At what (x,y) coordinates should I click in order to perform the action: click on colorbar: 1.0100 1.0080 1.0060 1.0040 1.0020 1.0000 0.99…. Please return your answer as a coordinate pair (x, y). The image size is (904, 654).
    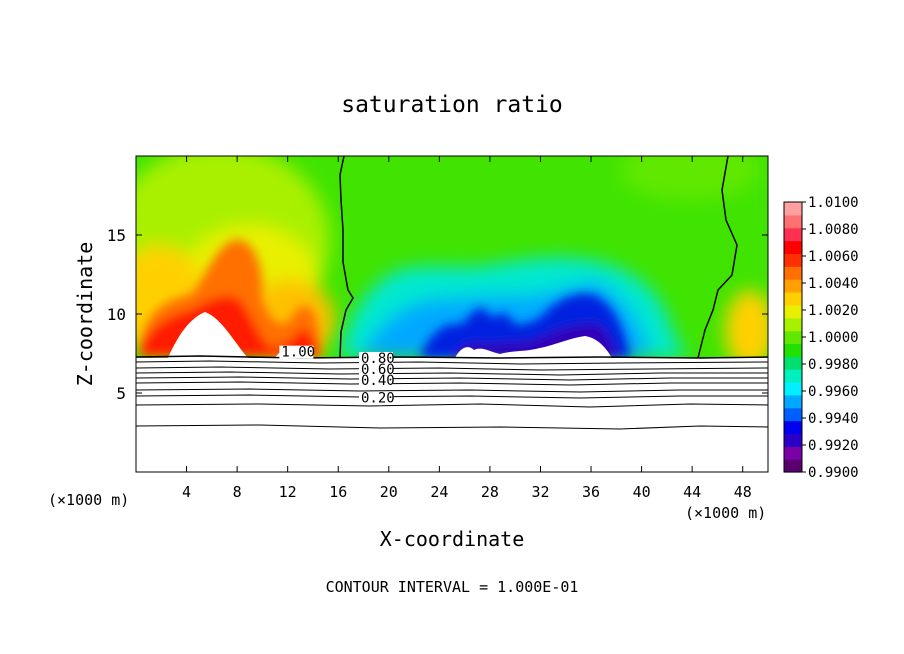
    Looking at the image, I should click on (821, 338).